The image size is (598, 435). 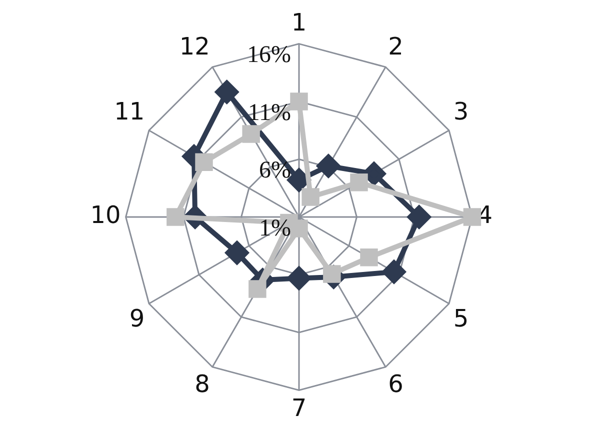 I want to click on spoke-label: 3, so click(x=461, y=112).